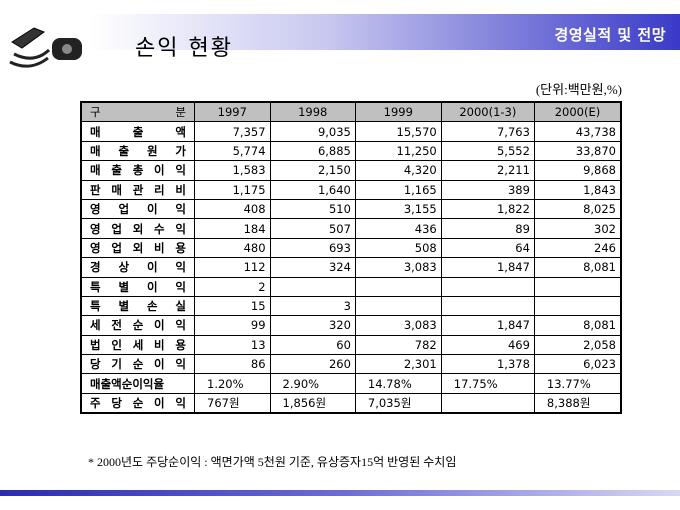  What do you see at coordinates (398, 170) in the screenshot?
I see `cell: 4,320` at bounding box center [398, 170].